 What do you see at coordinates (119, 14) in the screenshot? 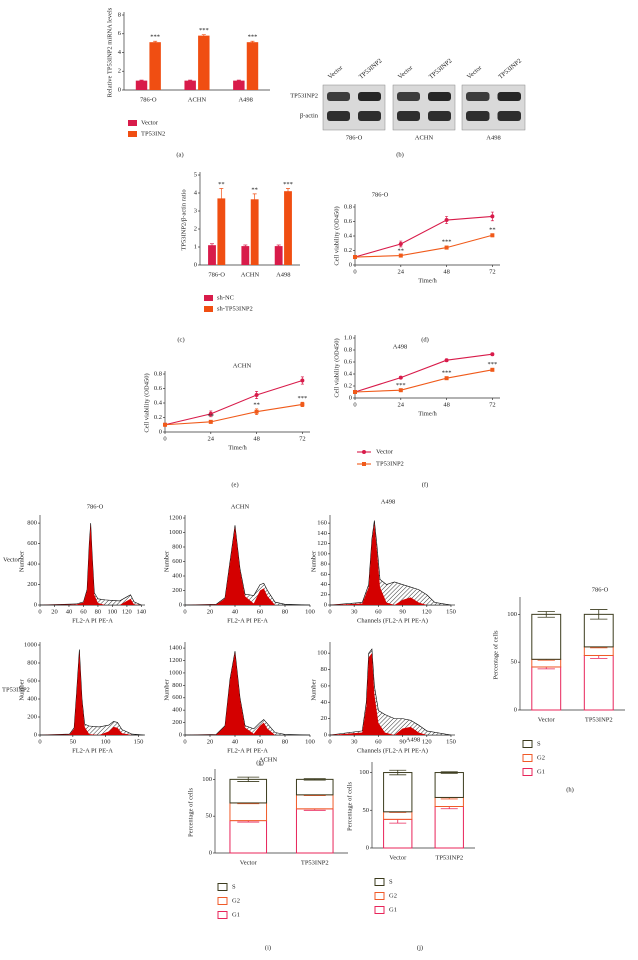
I see `y-tick-label: 8` at bounding box center [119, 14].